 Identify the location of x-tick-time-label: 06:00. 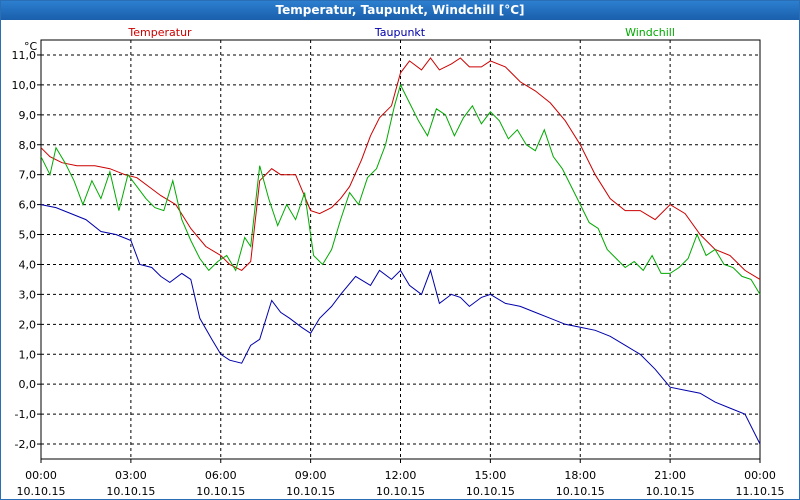
(221, 475).